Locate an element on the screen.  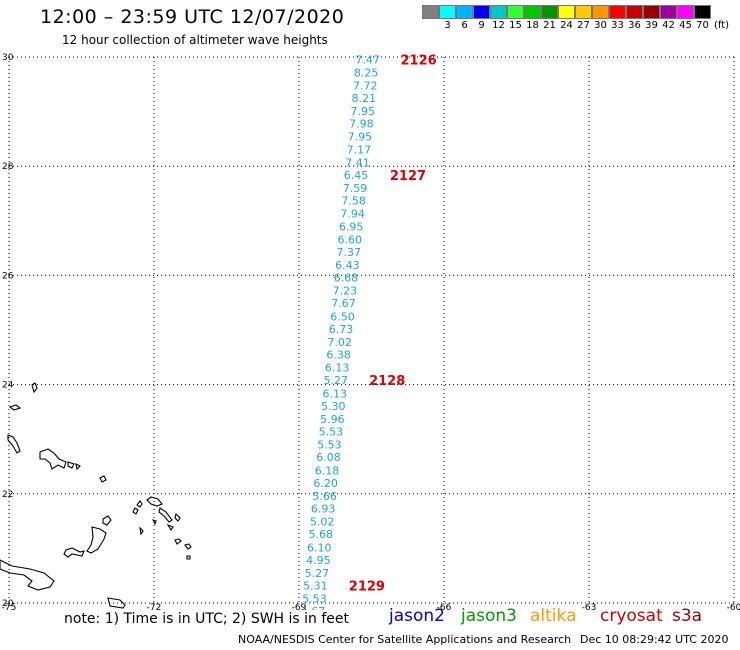
x-tick-label: -60 is located at coordinates (733, 606).